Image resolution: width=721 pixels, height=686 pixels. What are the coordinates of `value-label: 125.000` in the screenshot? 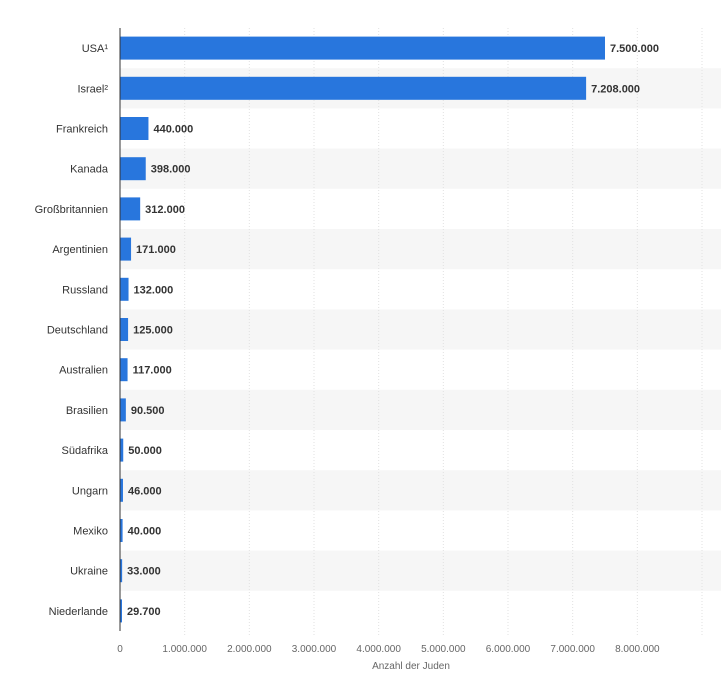 It's located at (153, 331).